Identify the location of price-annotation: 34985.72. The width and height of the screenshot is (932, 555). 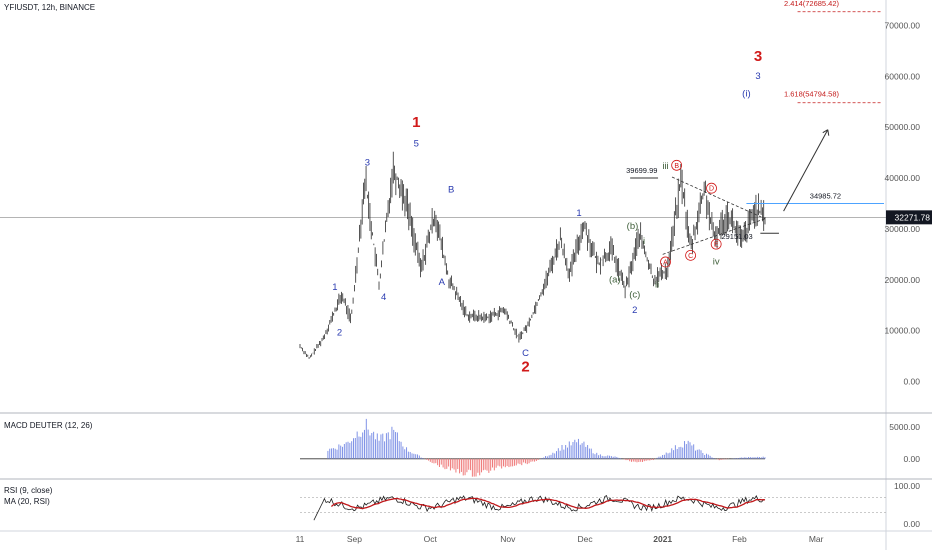
(825, 195).